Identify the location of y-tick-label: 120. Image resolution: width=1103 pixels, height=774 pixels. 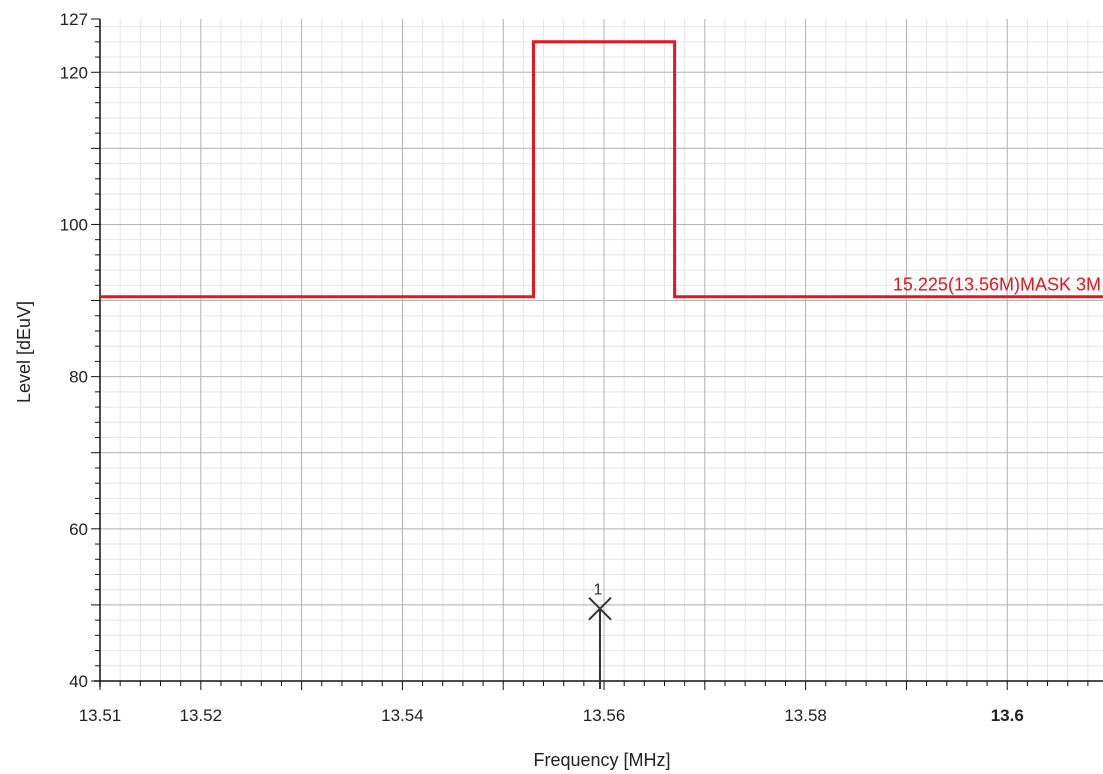
(74, 72).